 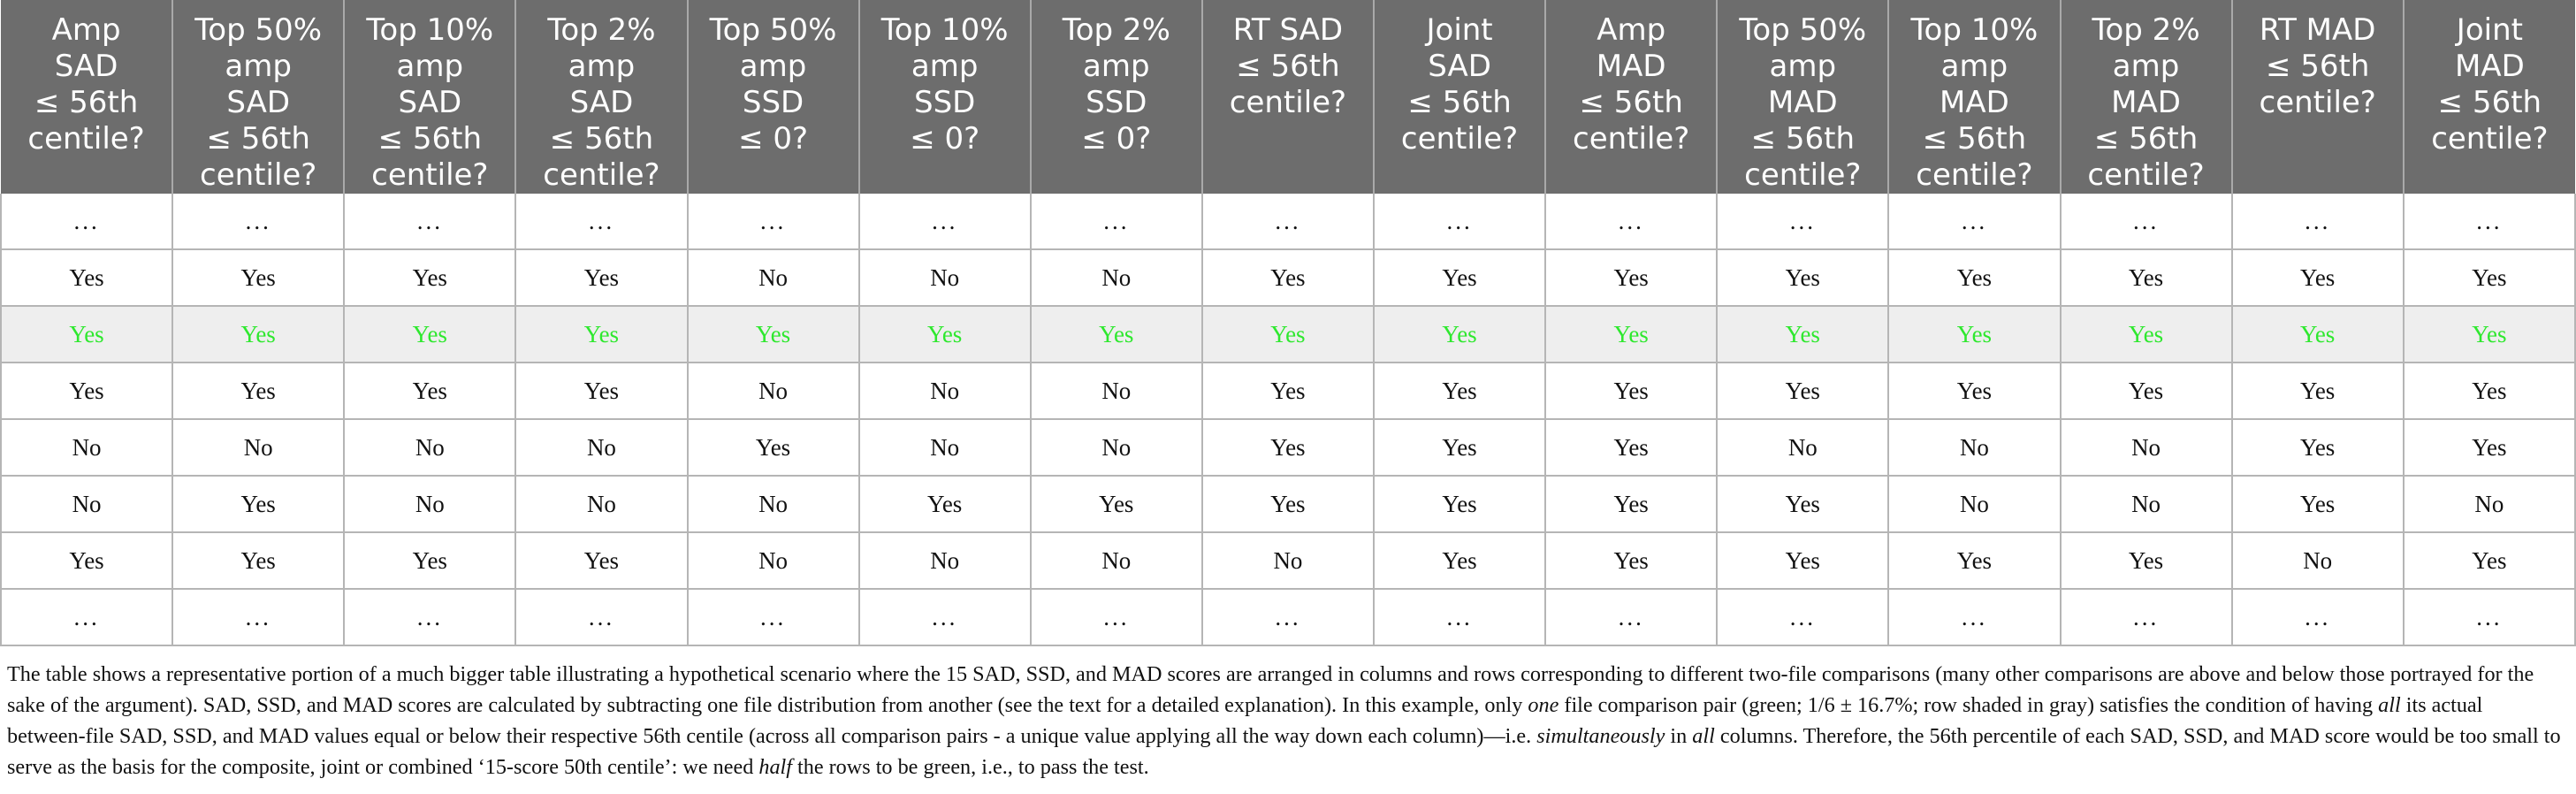 I want to click on column-header: Top 2% amp SAD ≤ 56th centile?, so click(x=601, y=97).